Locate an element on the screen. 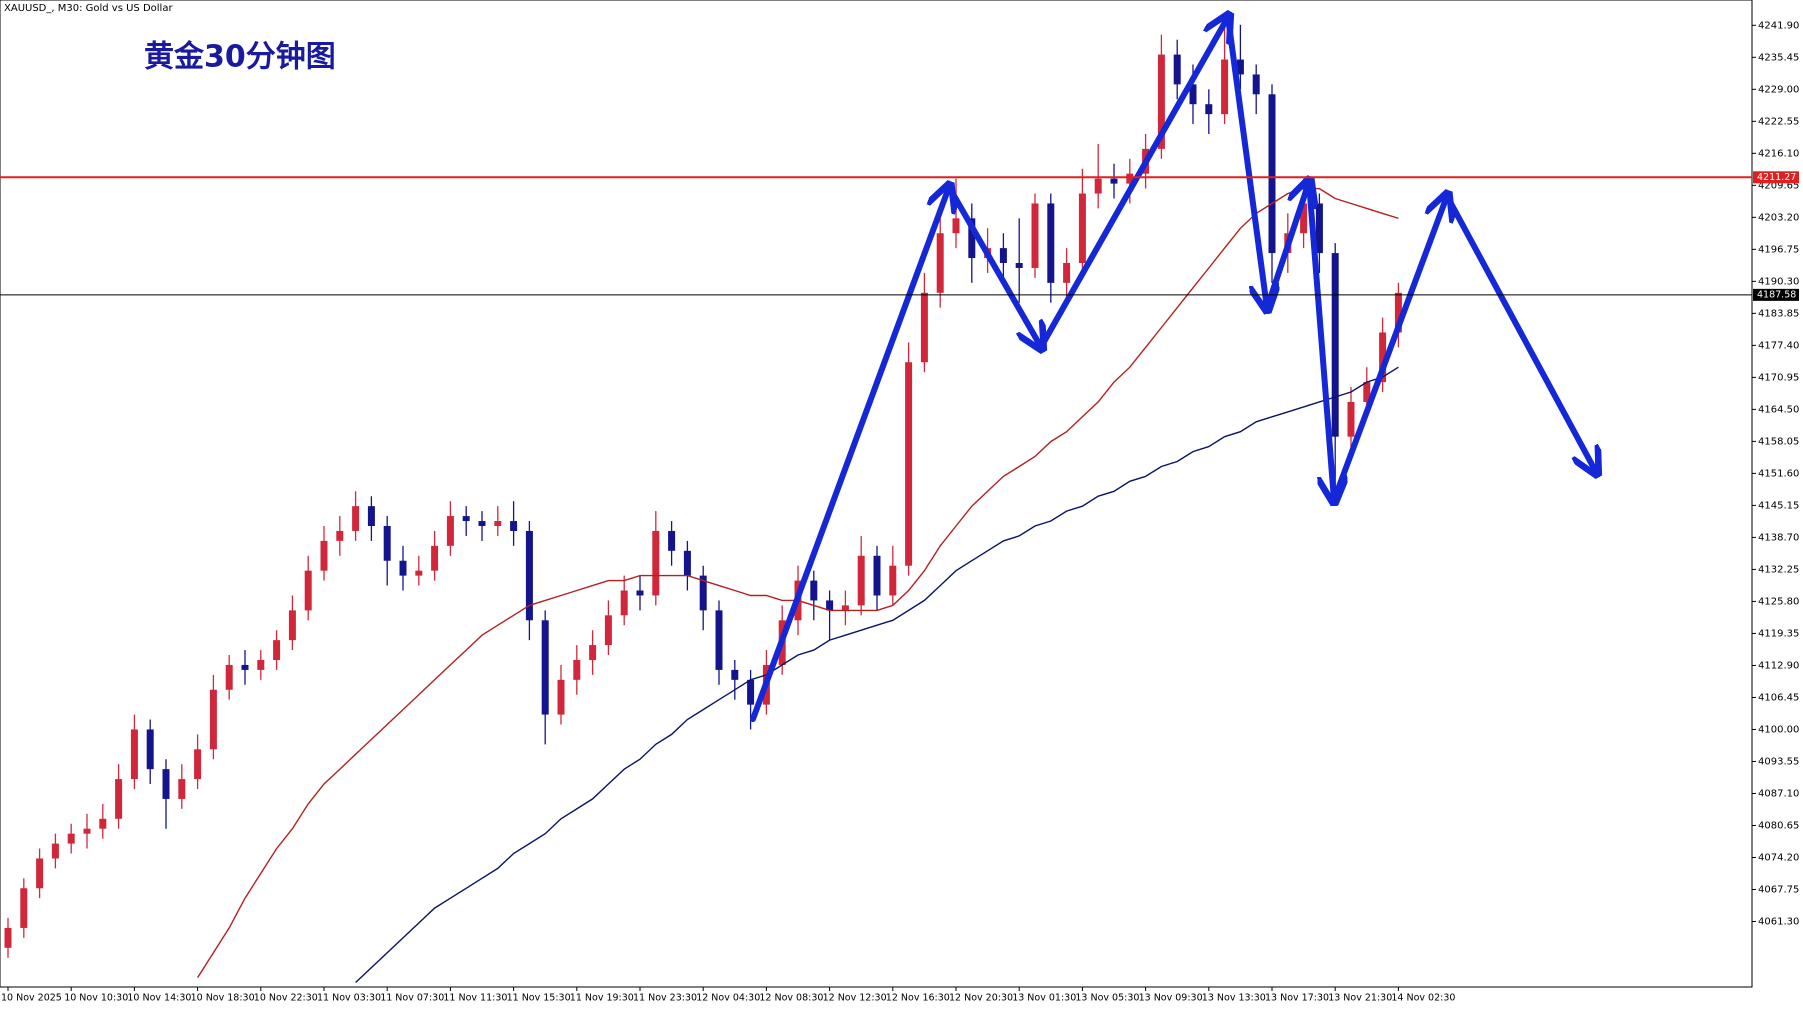  x-tick-label: 14 Nov 02:30 is located at coordinates (1423, 998).